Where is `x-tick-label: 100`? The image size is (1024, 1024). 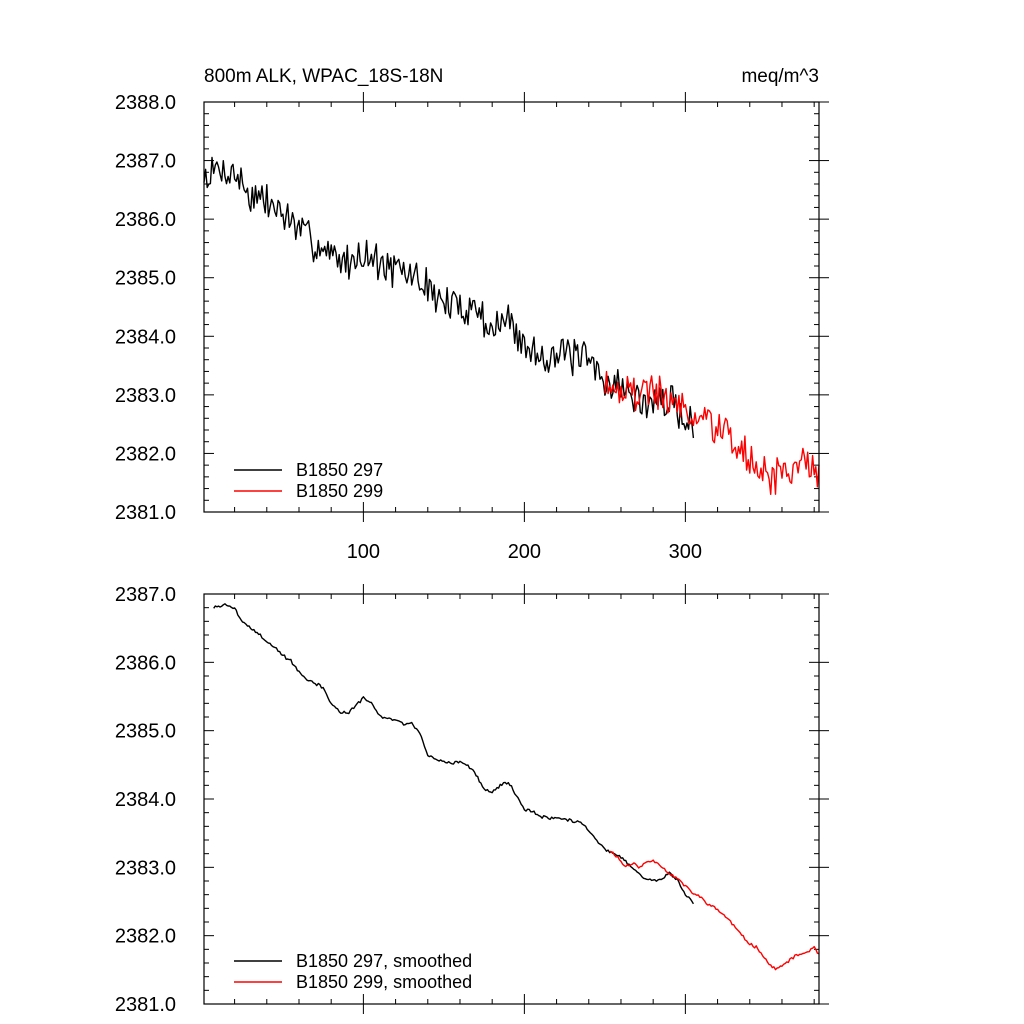
x-tick-label: 100 is located at coordinates (363, 552).